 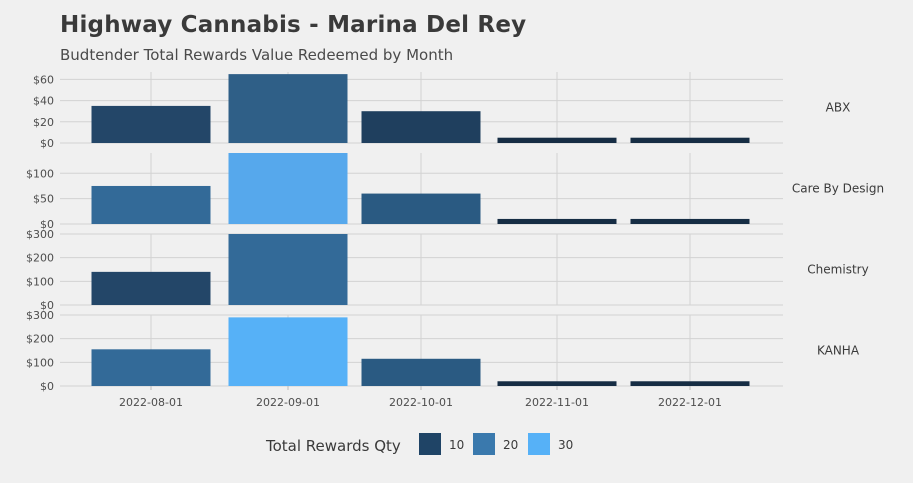 I want to click on x-tick-label: 2022-11-01, so click(x=557, y=402).